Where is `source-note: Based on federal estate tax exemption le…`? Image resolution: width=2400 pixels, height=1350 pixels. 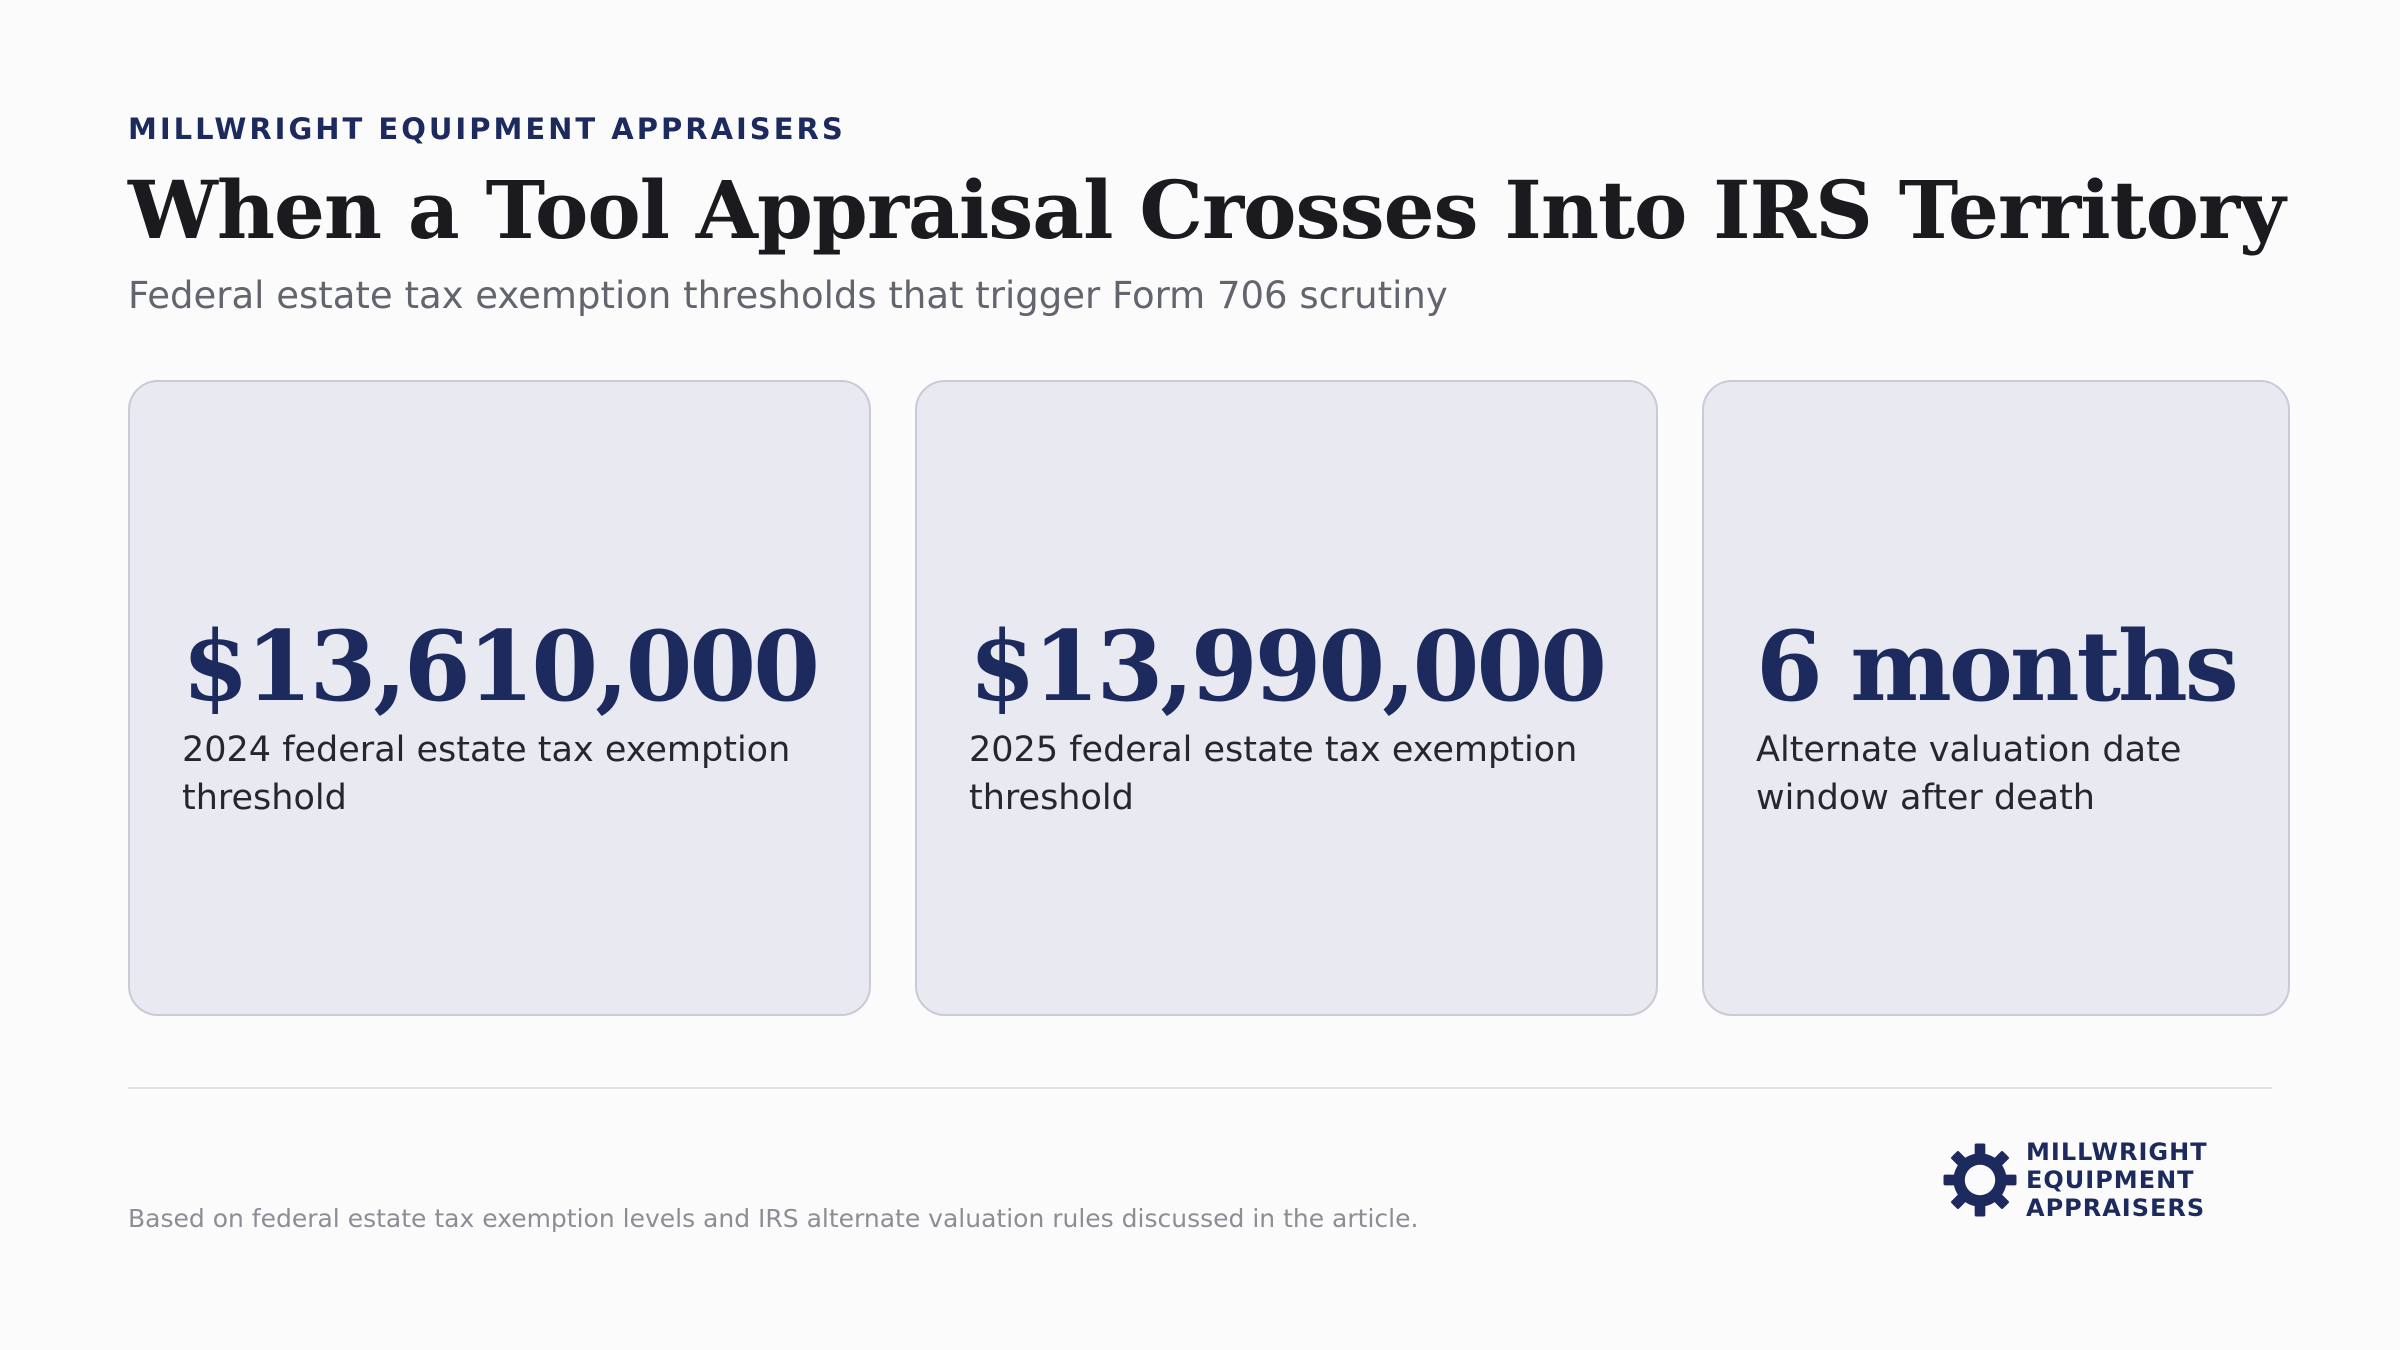
source-note: Based on federal estate tax exemption le… is located at coordinates (773, 1218).